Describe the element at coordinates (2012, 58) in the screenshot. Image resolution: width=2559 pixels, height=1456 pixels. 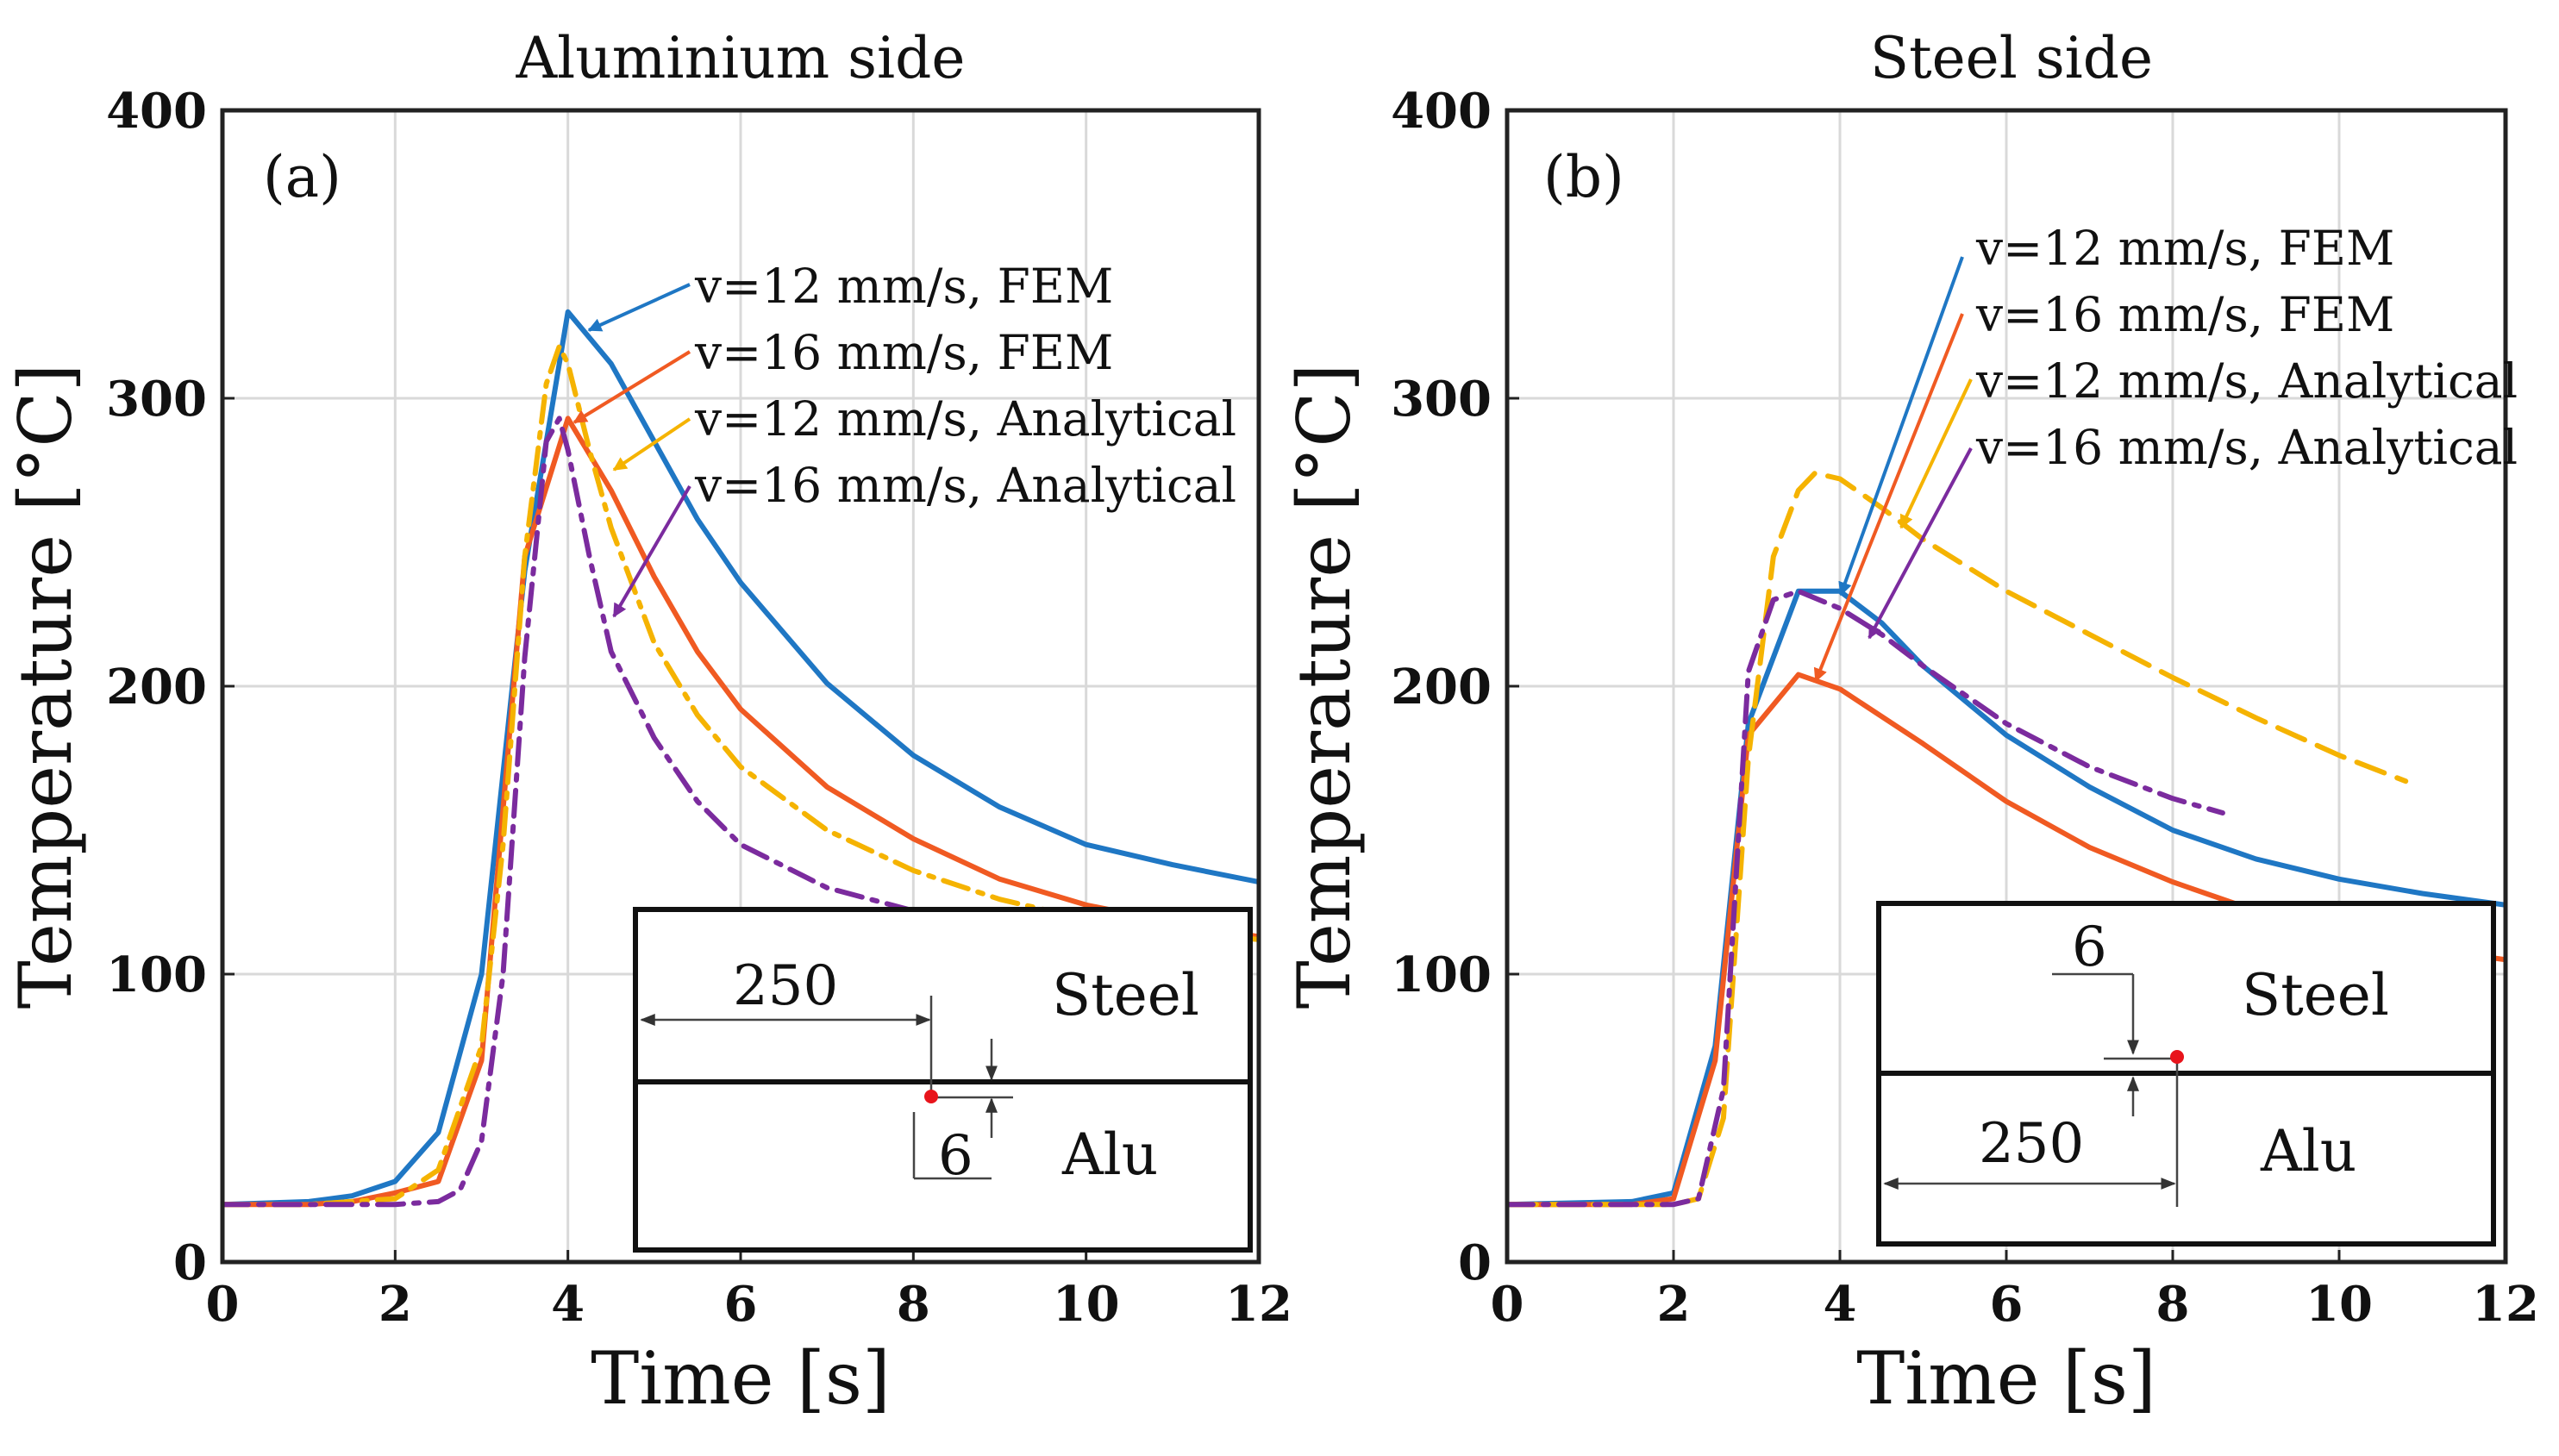
I see `chart-title-b: Steel side` at that location.